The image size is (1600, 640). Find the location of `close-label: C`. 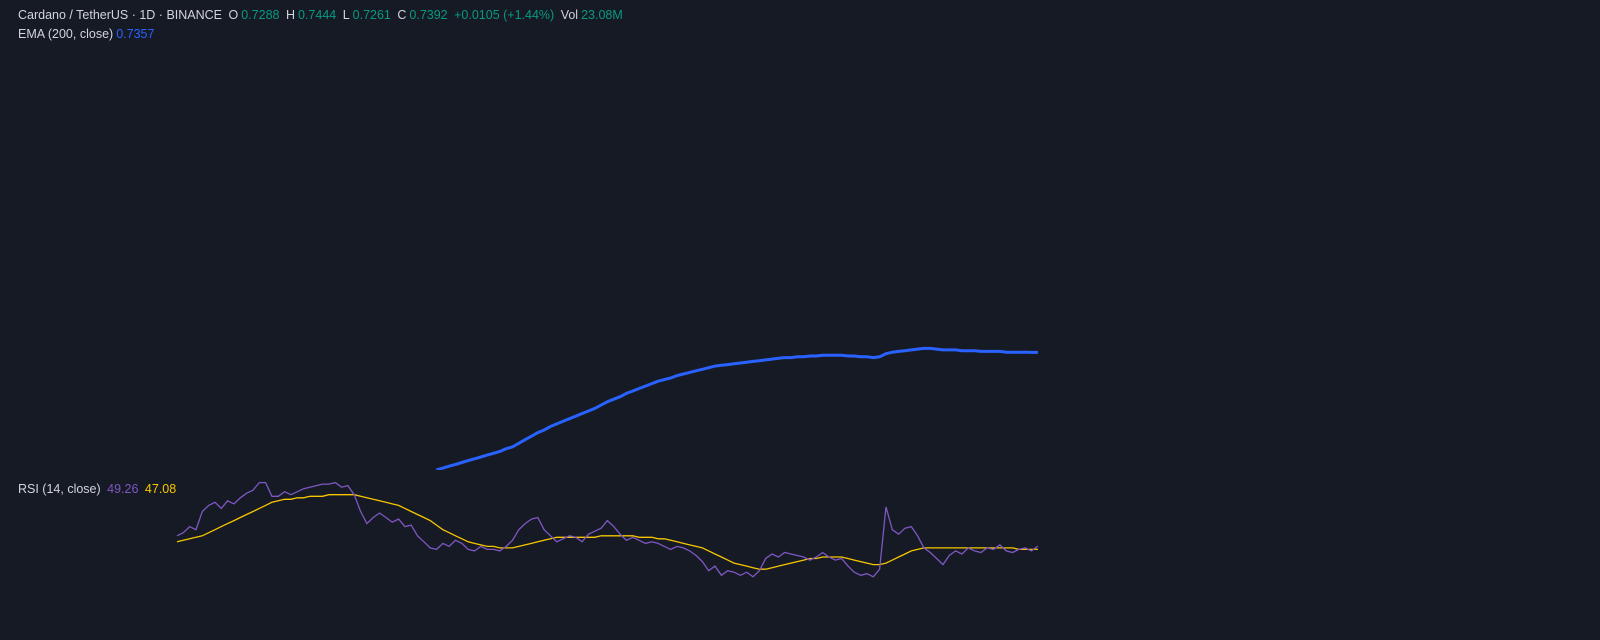

close-label: C is located at coordinates (402, 15).